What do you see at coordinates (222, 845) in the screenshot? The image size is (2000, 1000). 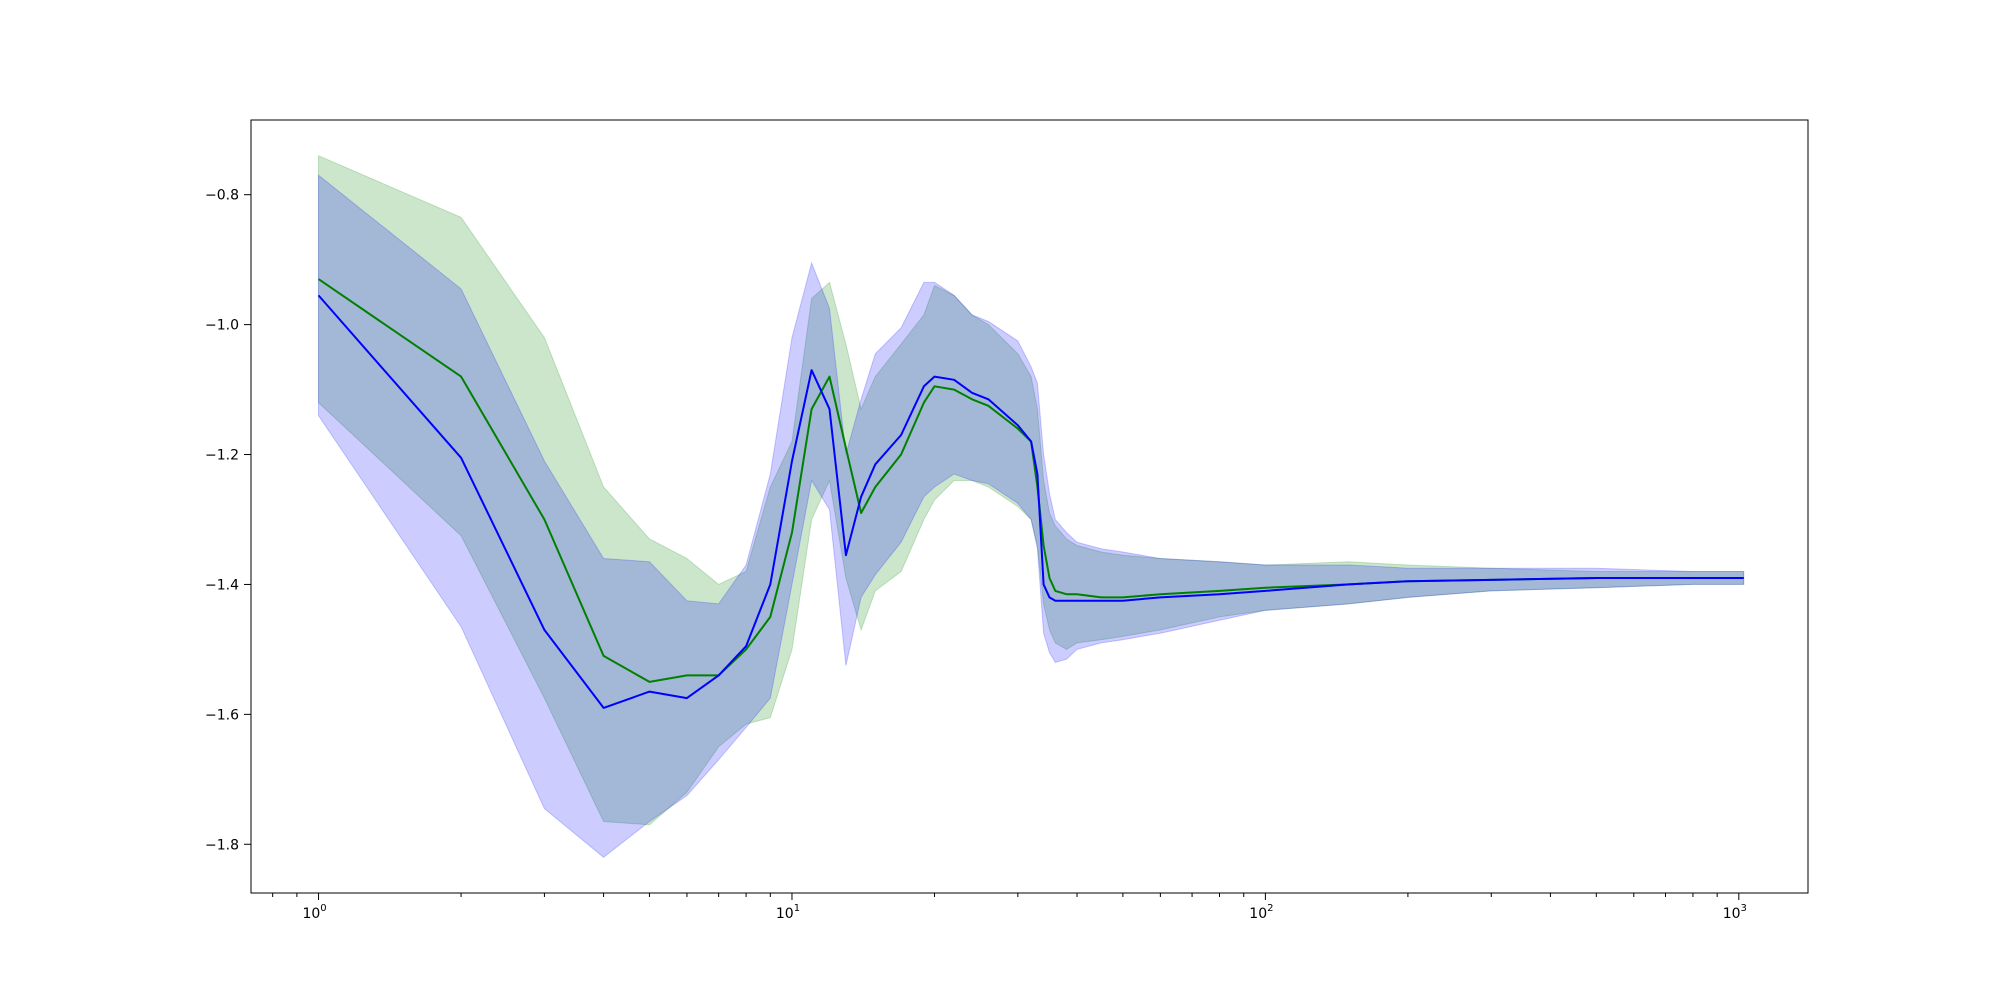 I see `y-tick-label: −1.8` at bounding box center [222, 845].